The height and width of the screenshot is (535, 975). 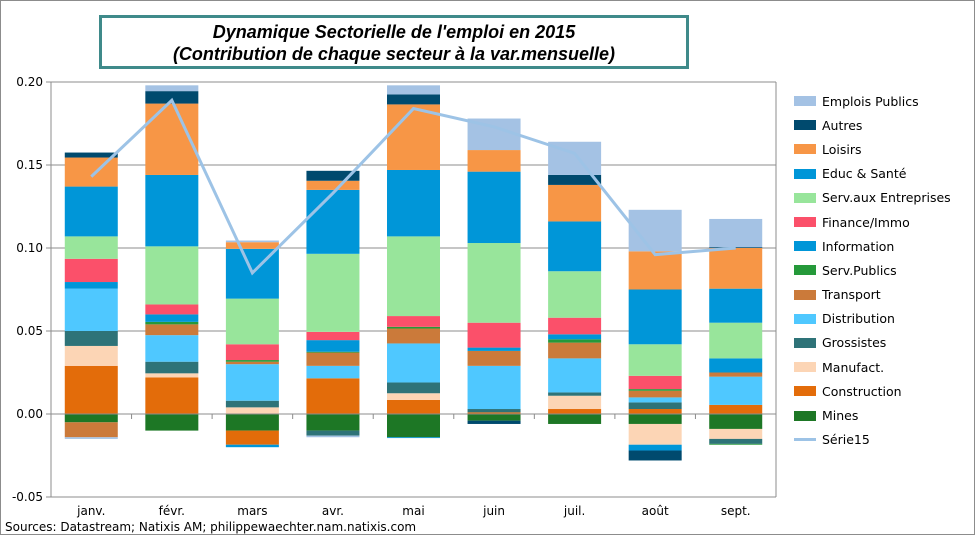 I want to click on legend-label: Emplois Publics, so click(x=870, y=101).